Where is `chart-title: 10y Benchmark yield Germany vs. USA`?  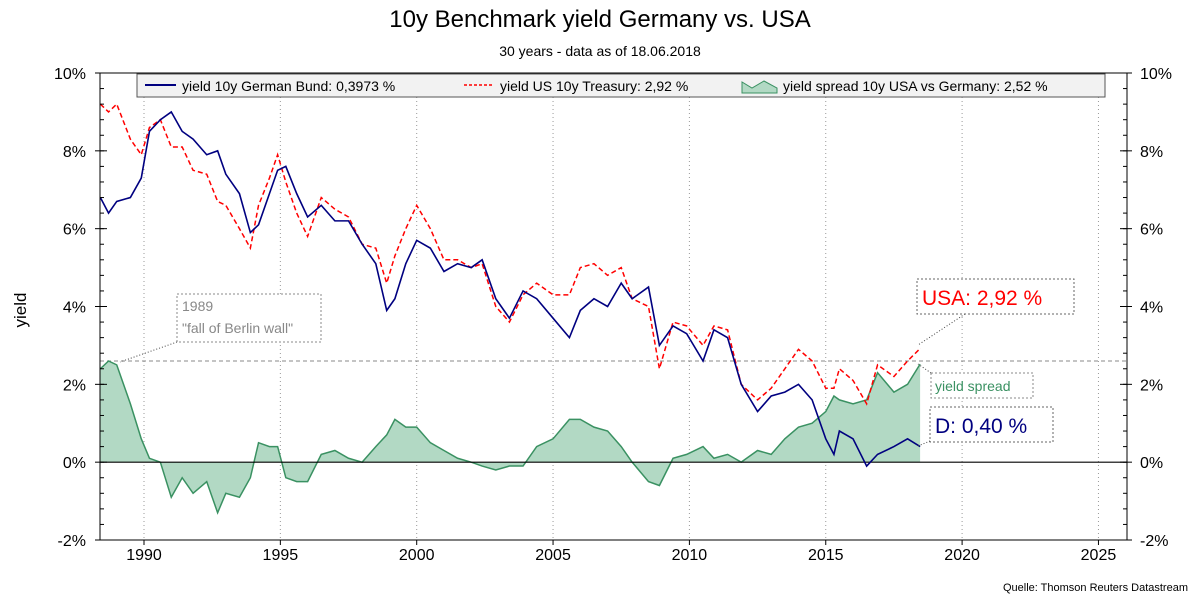
chart-title: 10y Benchmark yield Germany vs. USA is located at coordinates (600, 19).